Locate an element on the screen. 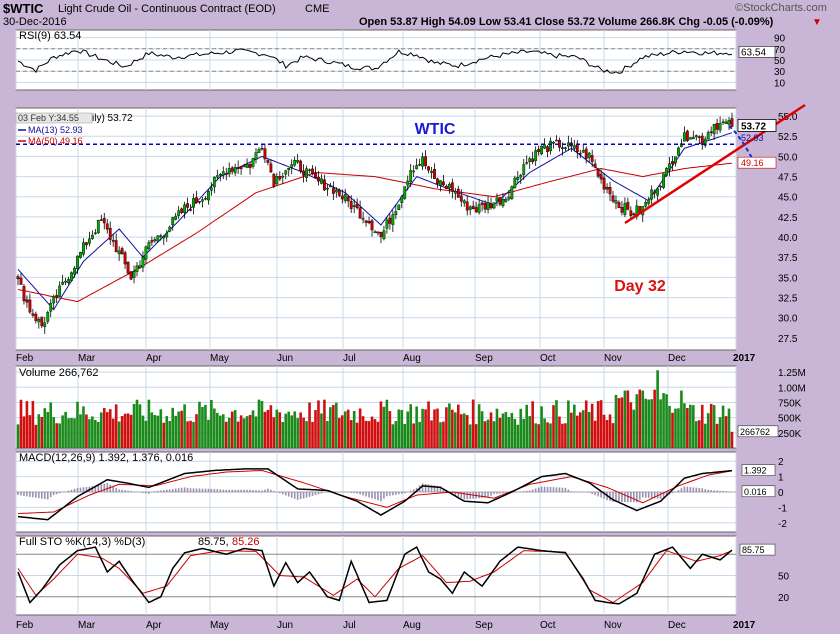 The image size is (840, 634). tooltip-label: 03 Feb Y:34.55 is located at coordinates (48, 118).